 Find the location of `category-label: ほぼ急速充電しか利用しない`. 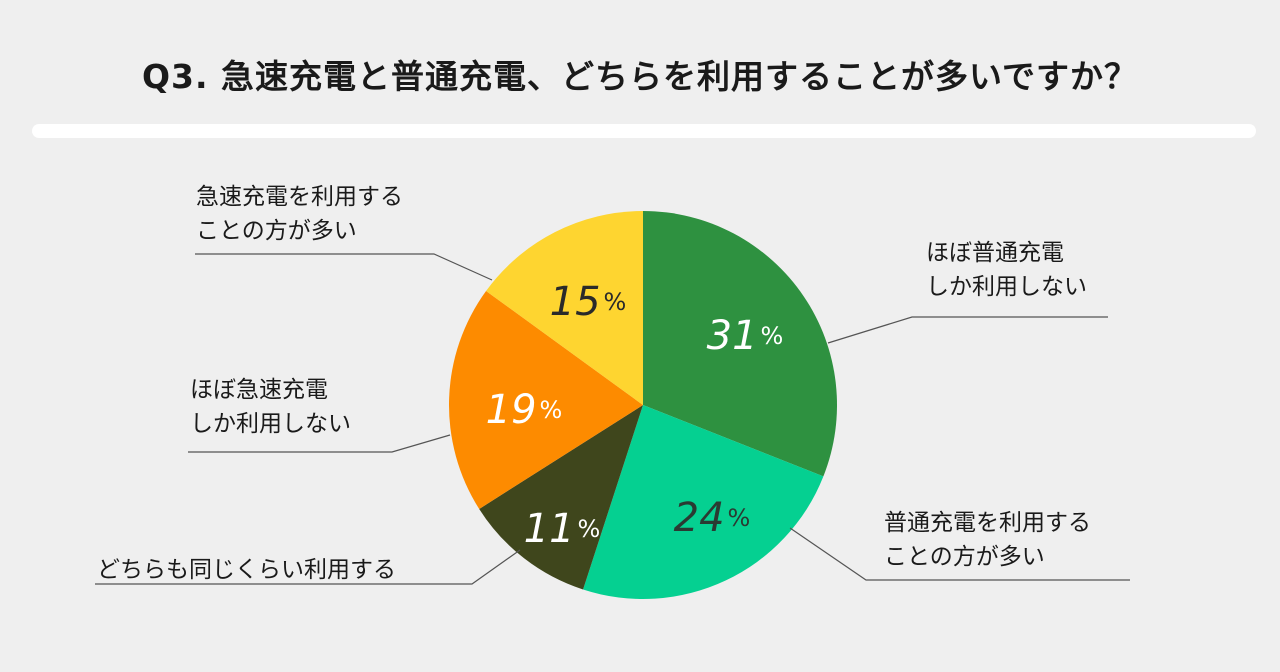

category-label: ほぼ急速充電しか利用しない is located at coordinates (270, 407).